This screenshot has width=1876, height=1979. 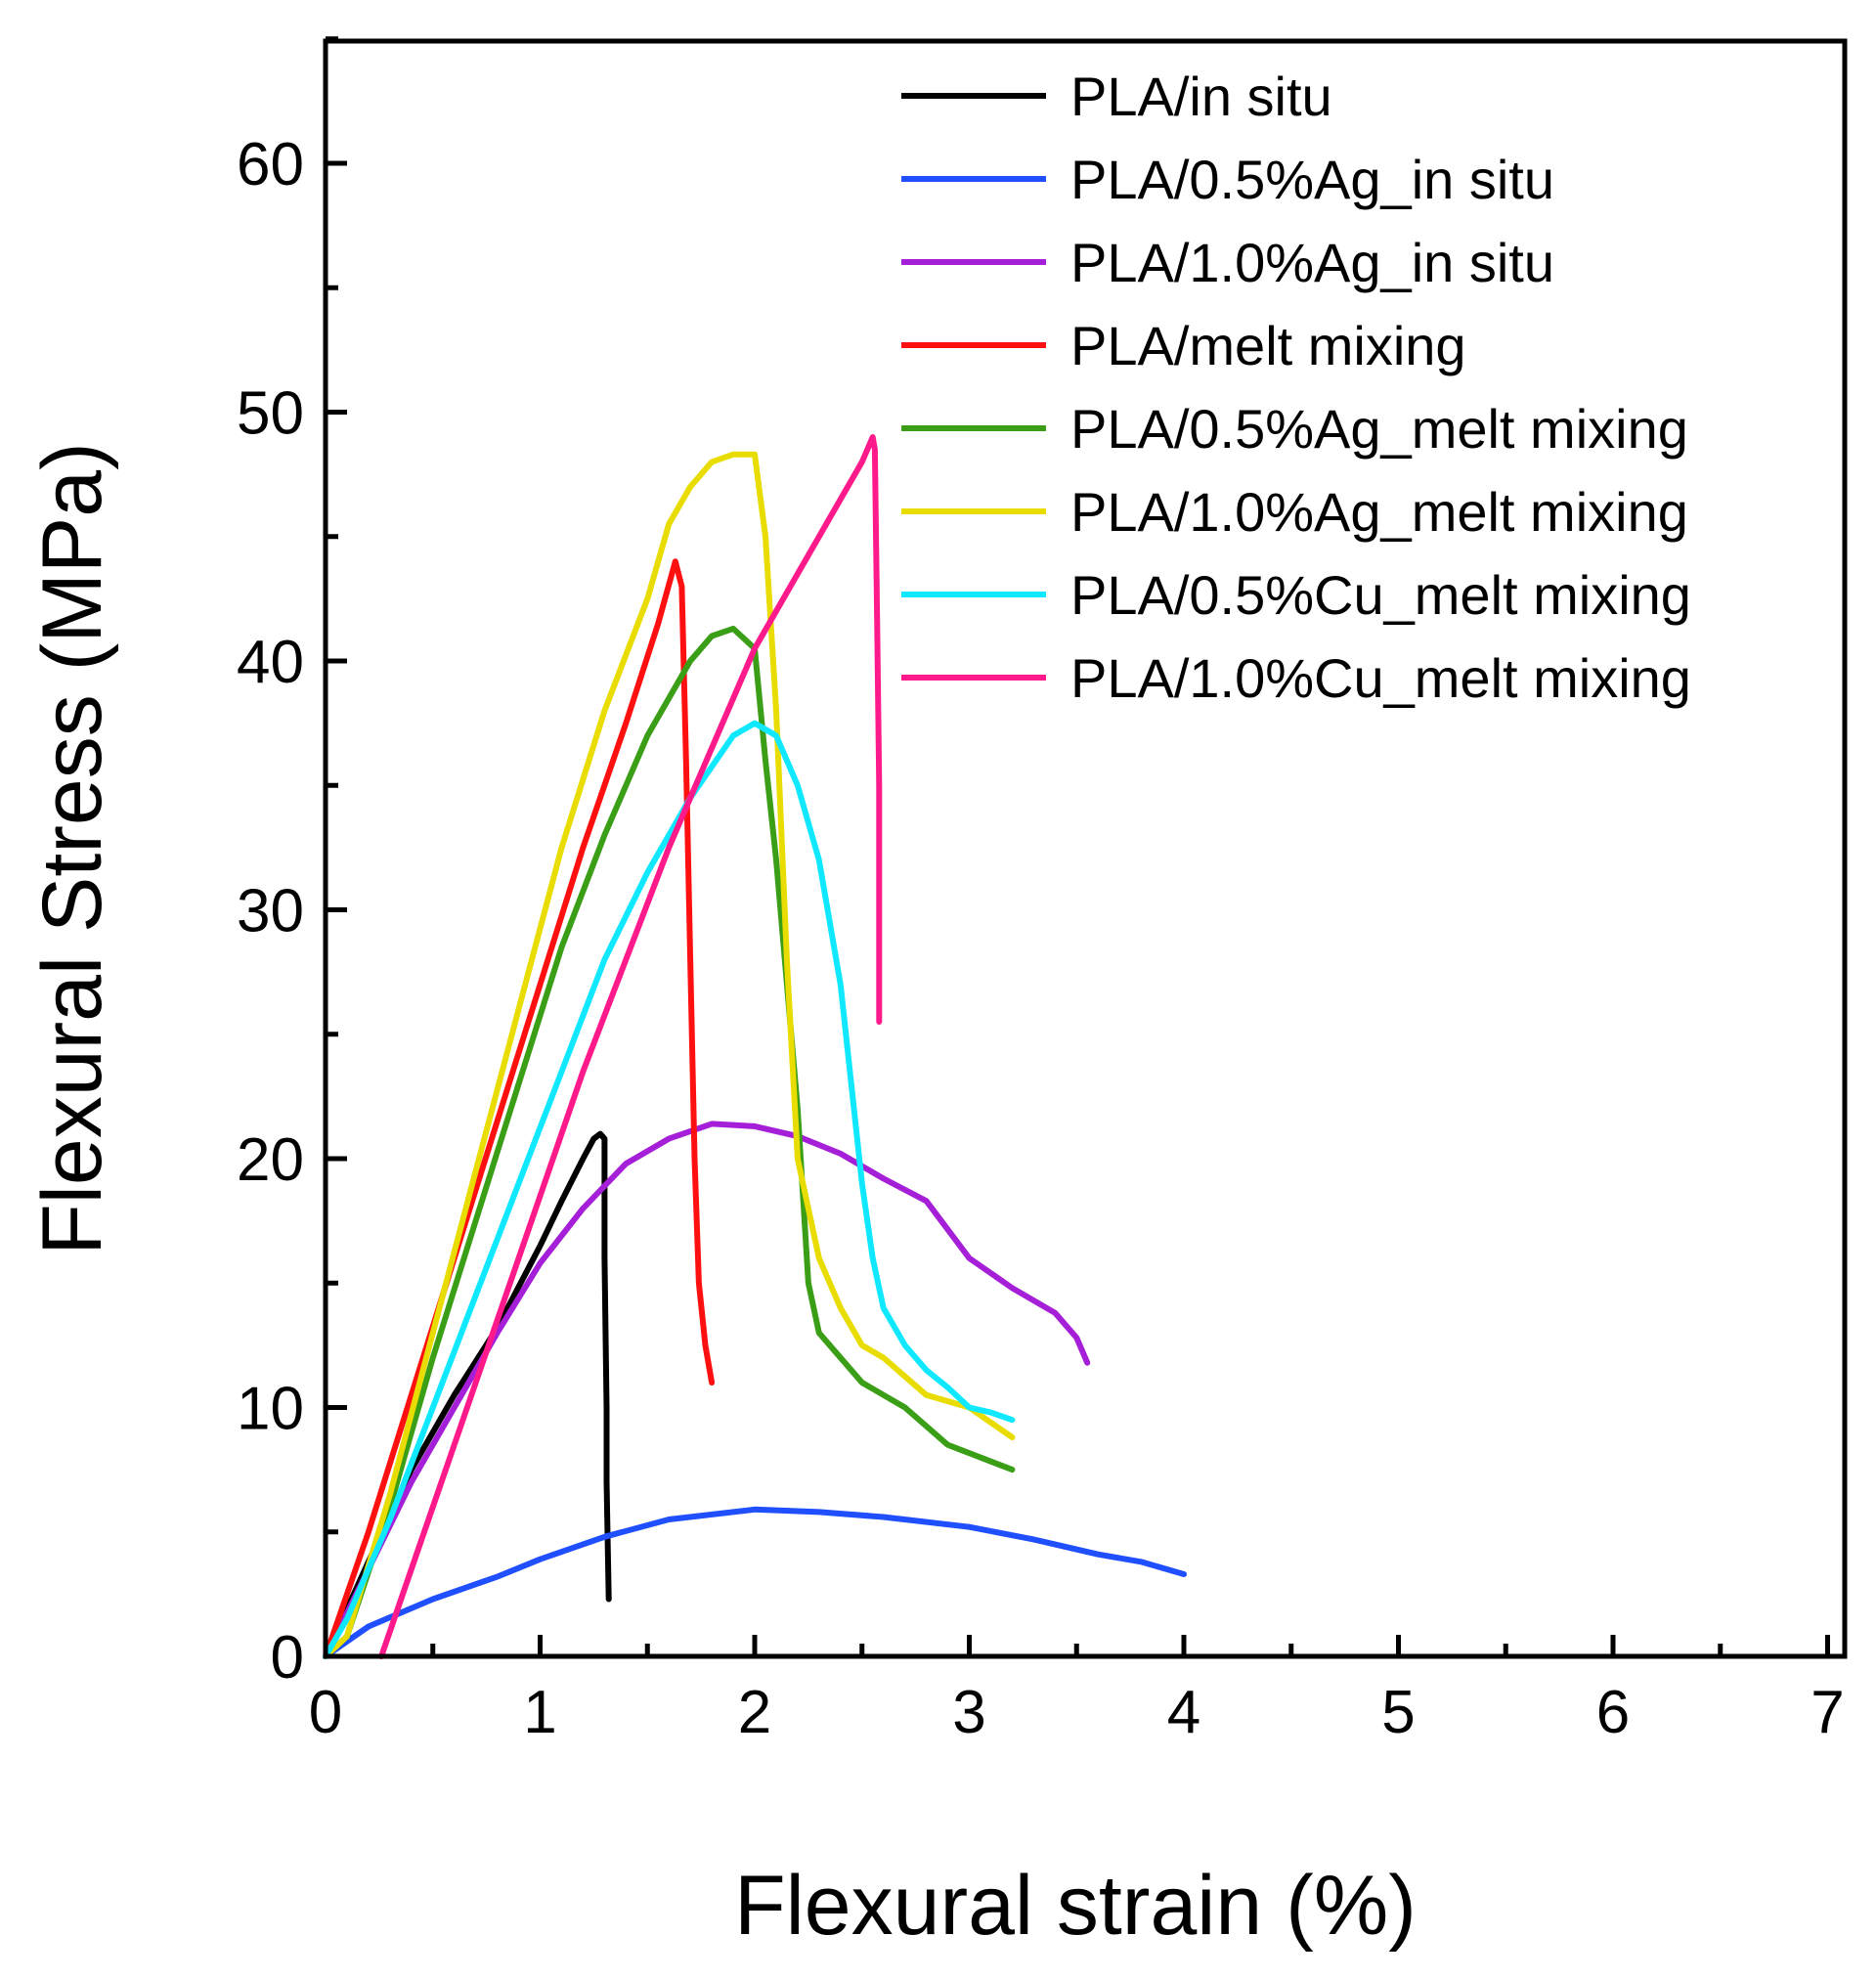 What do you see at coordinates (1201, 96) in the screenshot?
I see `legend-label: PLA/in situ` at bounding box center [1201, 96].